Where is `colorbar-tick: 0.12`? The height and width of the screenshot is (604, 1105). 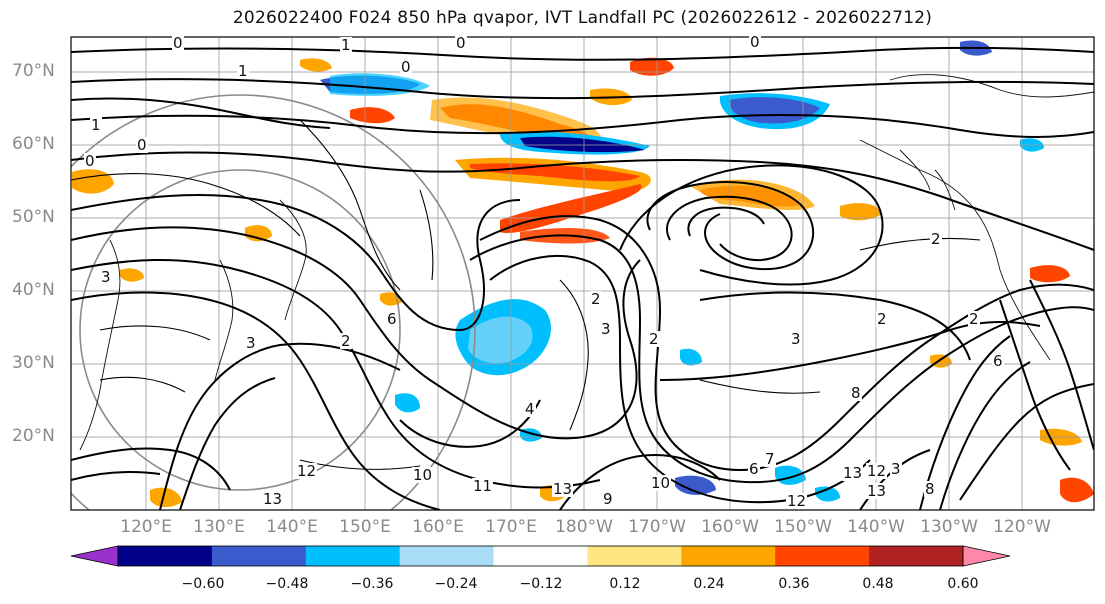
colorbar-tick: 0.12 is located at coordinates (625, 584).